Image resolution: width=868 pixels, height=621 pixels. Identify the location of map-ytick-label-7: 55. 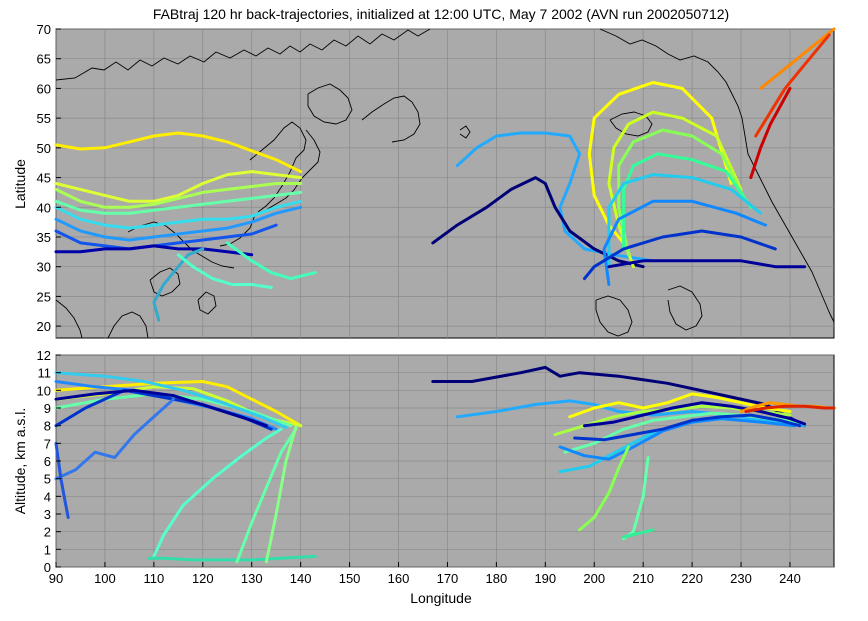
(44, 118).